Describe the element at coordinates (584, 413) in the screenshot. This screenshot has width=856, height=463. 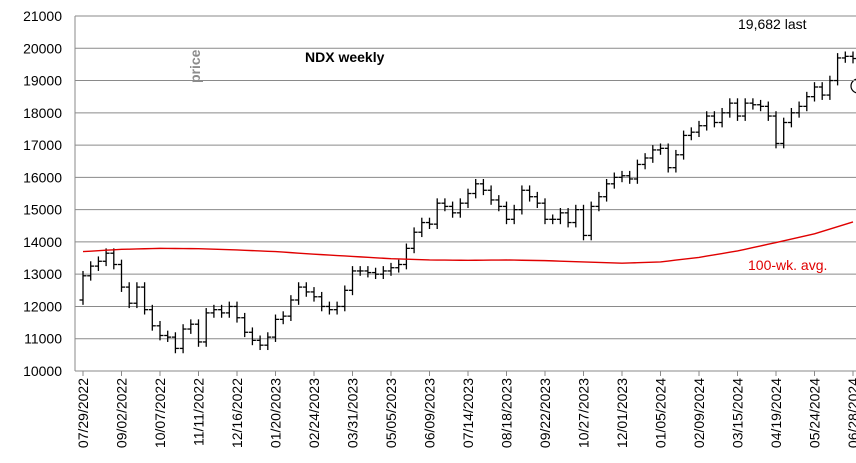
I see `x-tick-label: 10/27/2023` at that location.